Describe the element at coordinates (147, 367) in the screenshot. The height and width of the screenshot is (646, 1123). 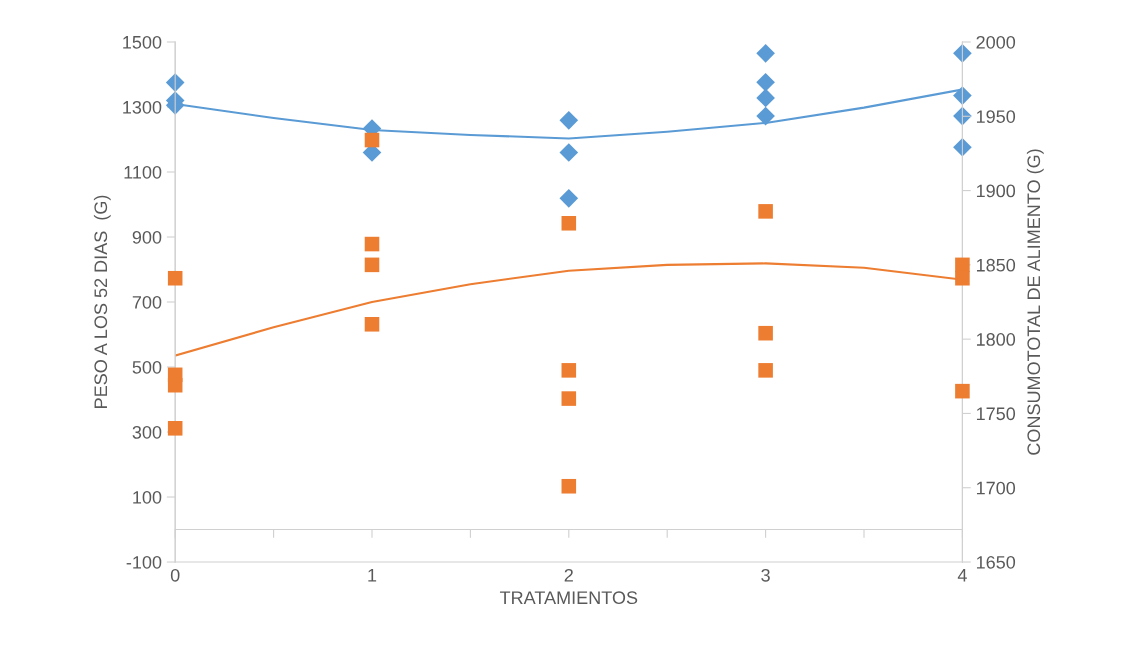
I see `y-tick-label: 500` at that location.